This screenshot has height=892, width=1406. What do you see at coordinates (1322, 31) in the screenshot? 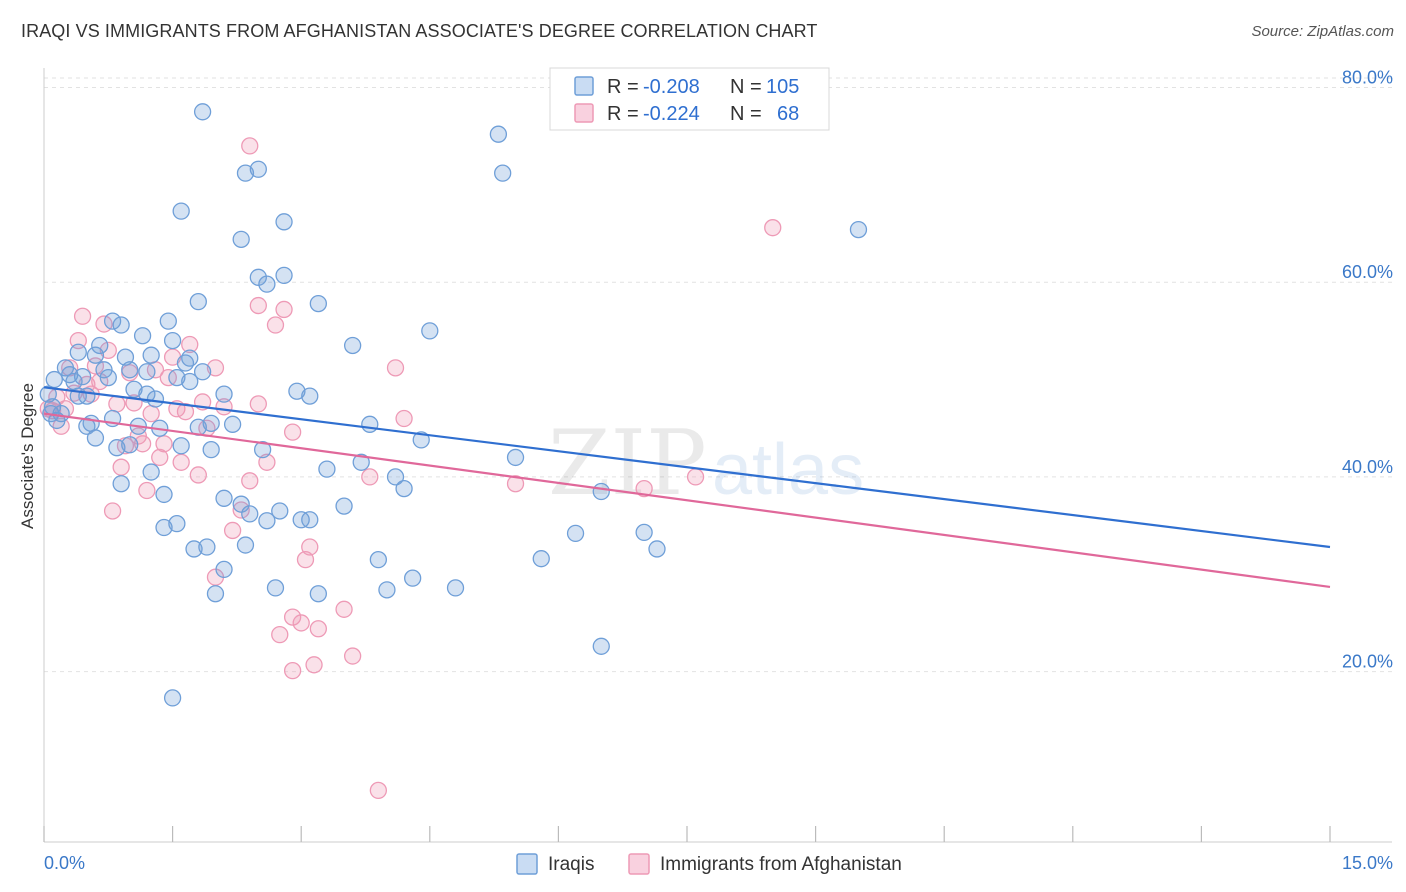
I see `source-label: Source: ZipAtlas.com` at bounding box center [1322, 31].